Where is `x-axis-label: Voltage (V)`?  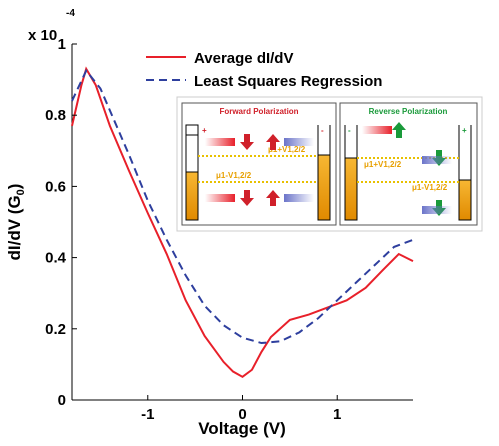 x-axis-label: Voltage (V) is located at coordinates (242, 428).